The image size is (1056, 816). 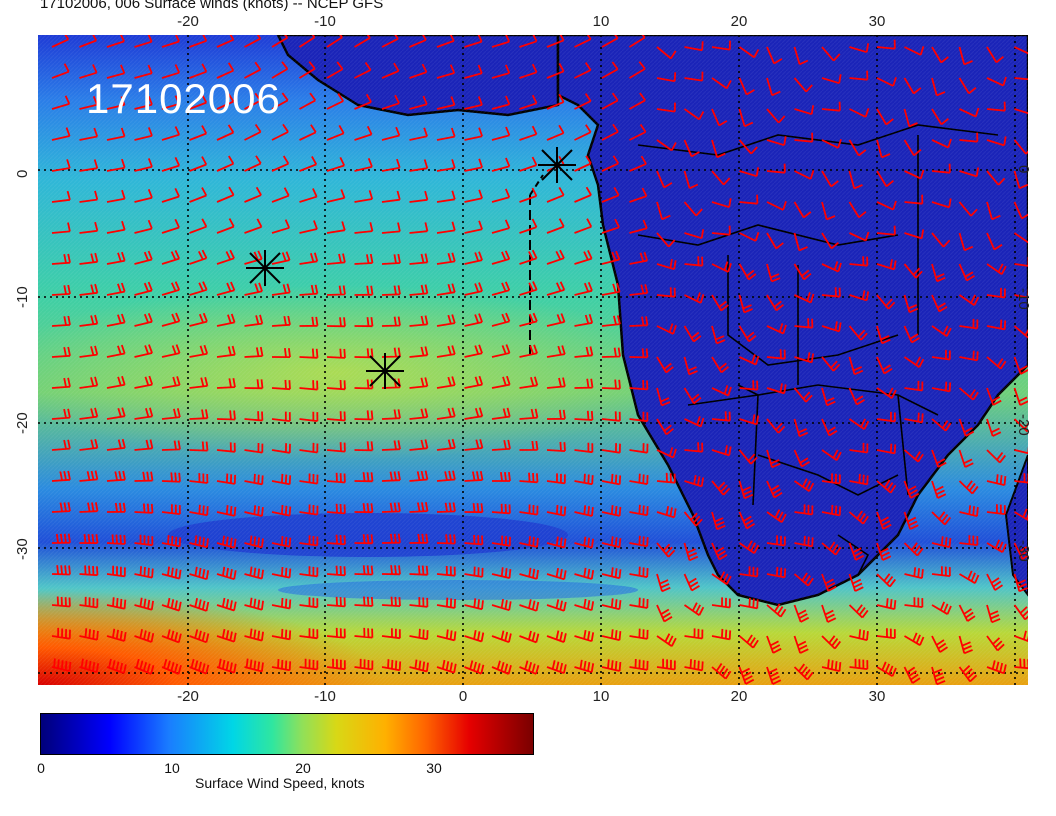 I want to click on date-stamp: 17102006, so click(x=183, y=98).